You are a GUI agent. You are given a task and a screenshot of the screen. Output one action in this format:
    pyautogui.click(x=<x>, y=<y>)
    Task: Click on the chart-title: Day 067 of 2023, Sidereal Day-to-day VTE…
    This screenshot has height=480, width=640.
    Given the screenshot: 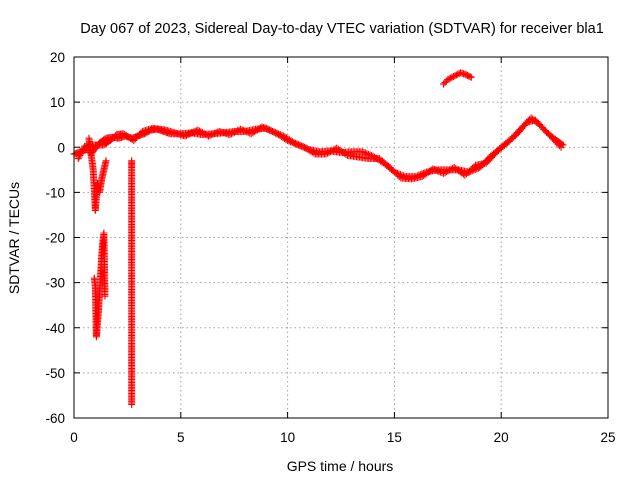 What is the action you would take?
    pyautogui.click(x=342, y=29)
    